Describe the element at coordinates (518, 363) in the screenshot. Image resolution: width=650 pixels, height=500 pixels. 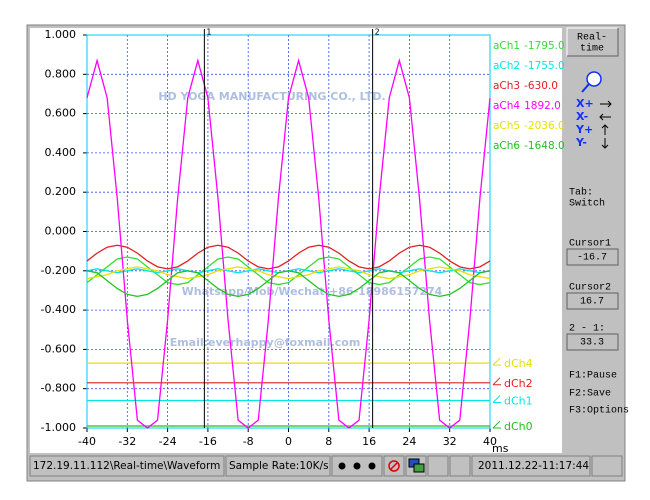
I see `digital-label: dCh4` at that location.